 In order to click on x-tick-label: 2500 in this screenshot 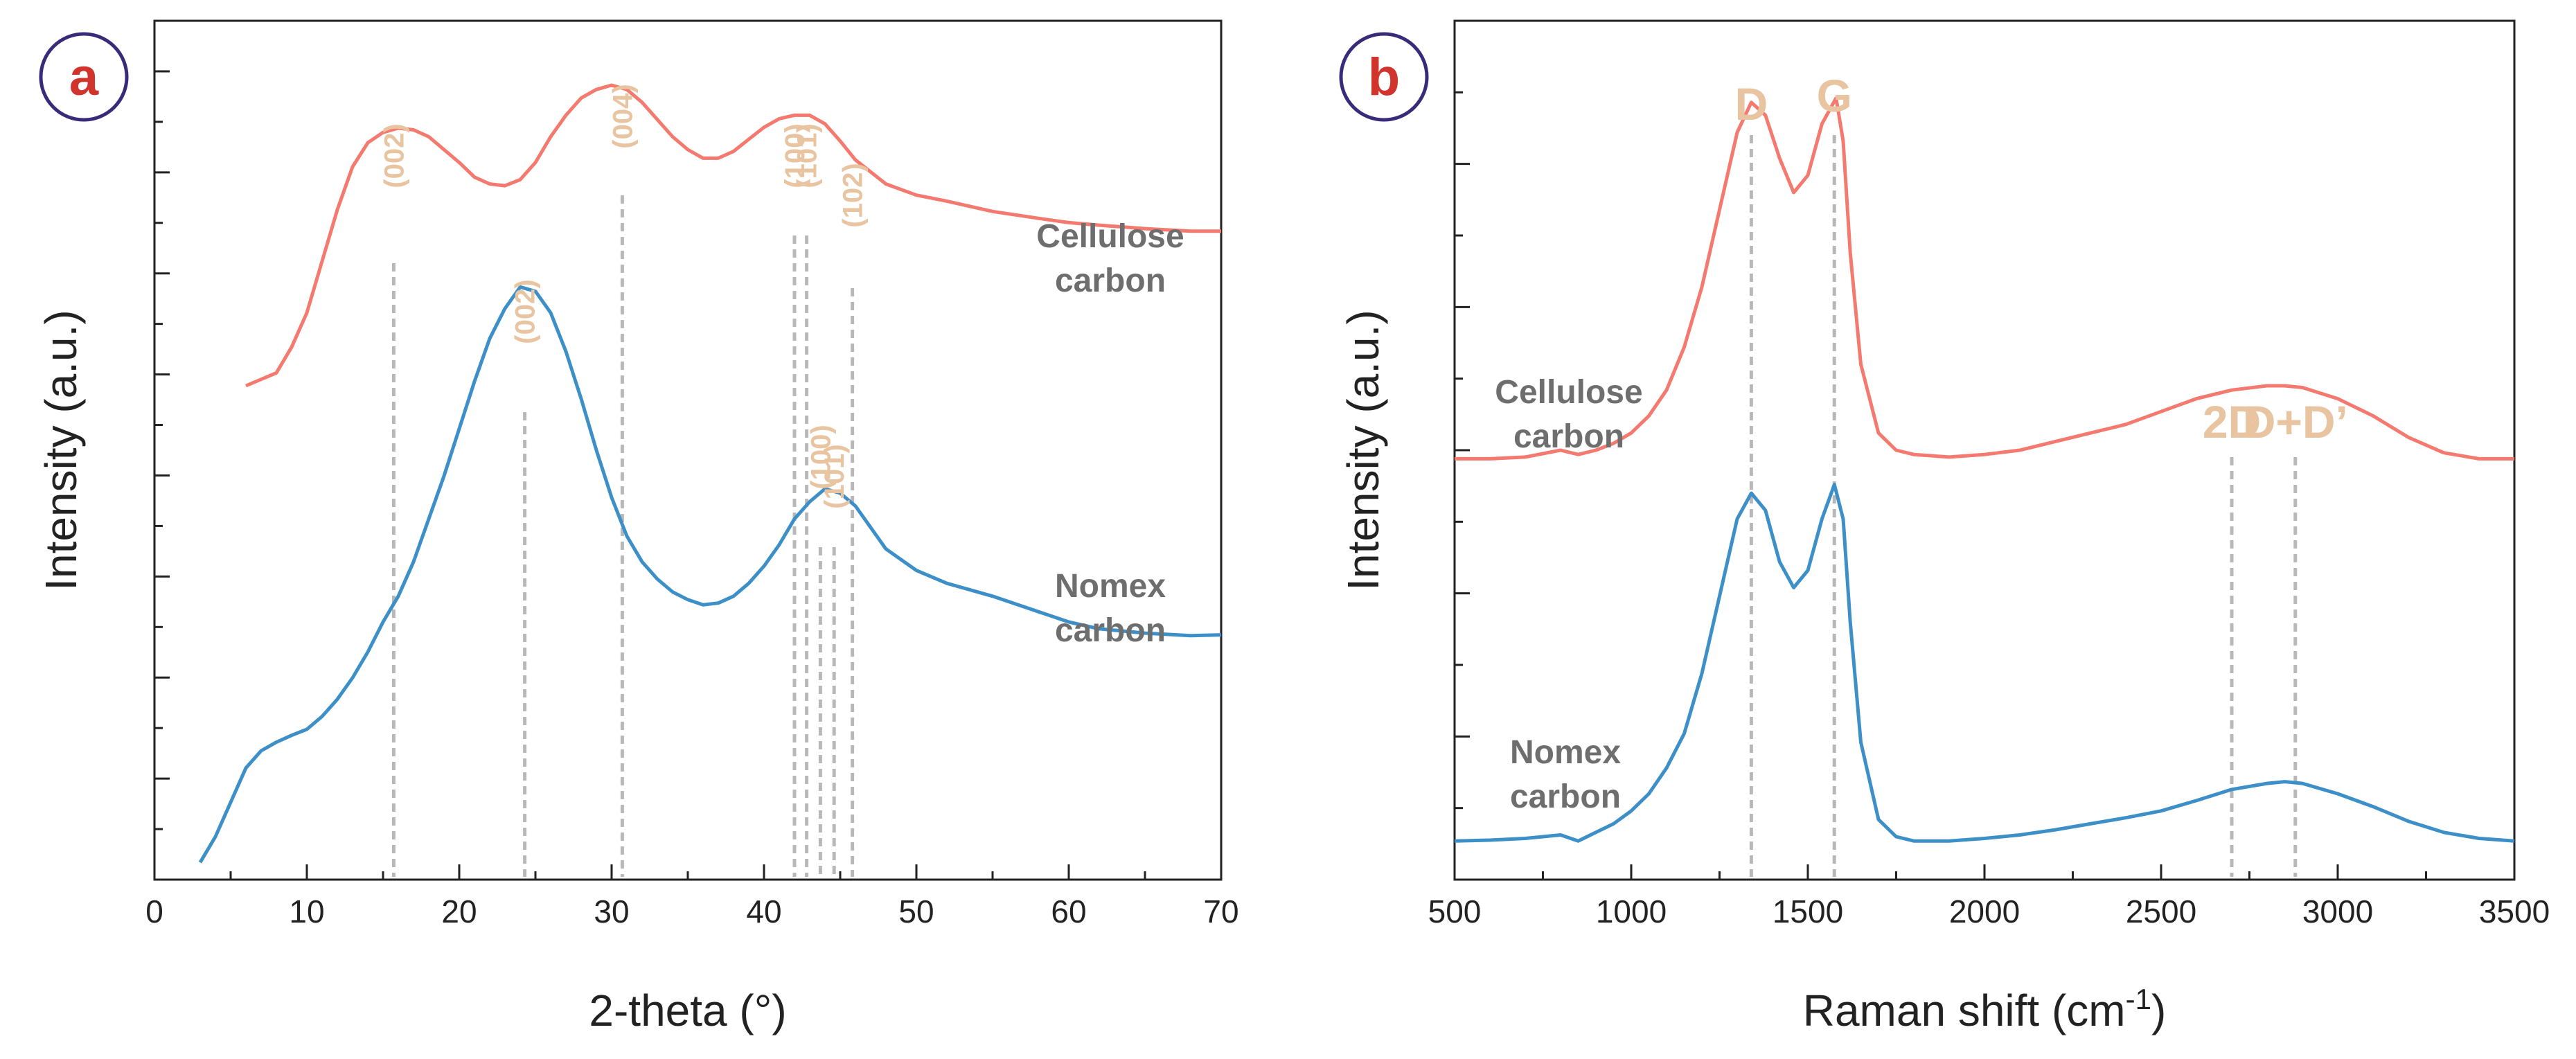, I will do `click(2161, 911)`.